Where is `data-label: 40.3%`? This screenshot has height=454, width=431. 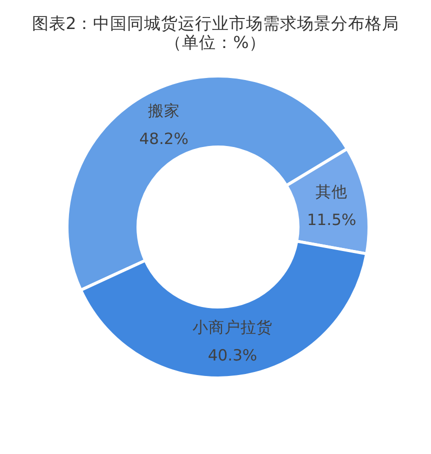
data-label: 40.3% is located at coordinates (233, 355).